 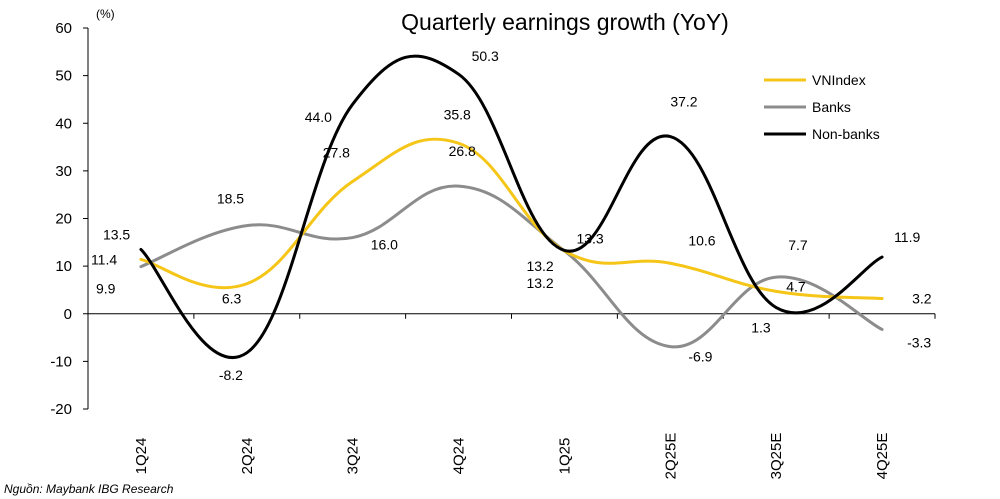 What do you see at coordinates (683, 102) in the screenshot?
I see `data-label: 37.2` at bounding box center [683, 102].